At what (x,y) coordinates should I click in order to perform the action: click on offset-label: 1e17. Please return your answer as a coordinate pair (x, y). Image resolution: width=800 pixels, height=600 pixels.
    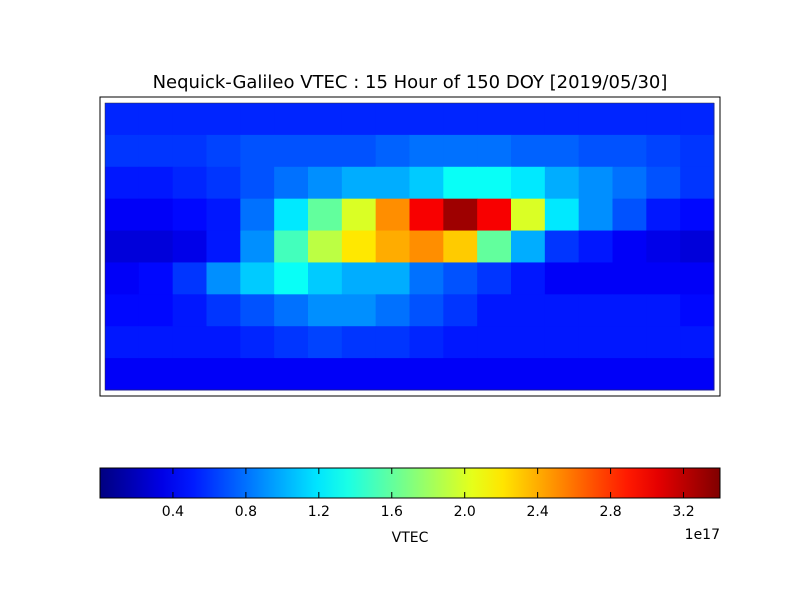
    Looking at the image, I should click on (702, 535).